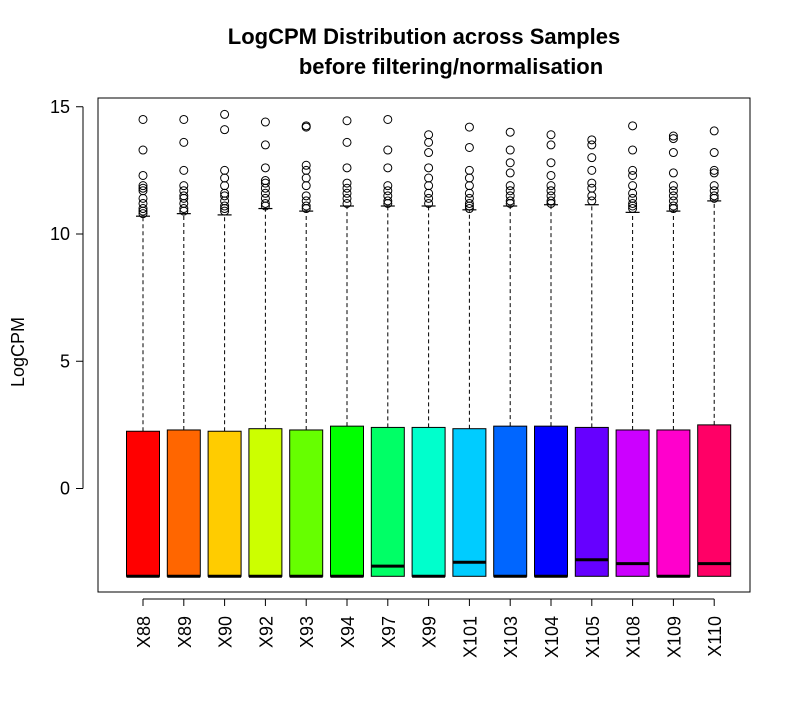  I want to click on y-tick-label: 10, so click(60, 234).